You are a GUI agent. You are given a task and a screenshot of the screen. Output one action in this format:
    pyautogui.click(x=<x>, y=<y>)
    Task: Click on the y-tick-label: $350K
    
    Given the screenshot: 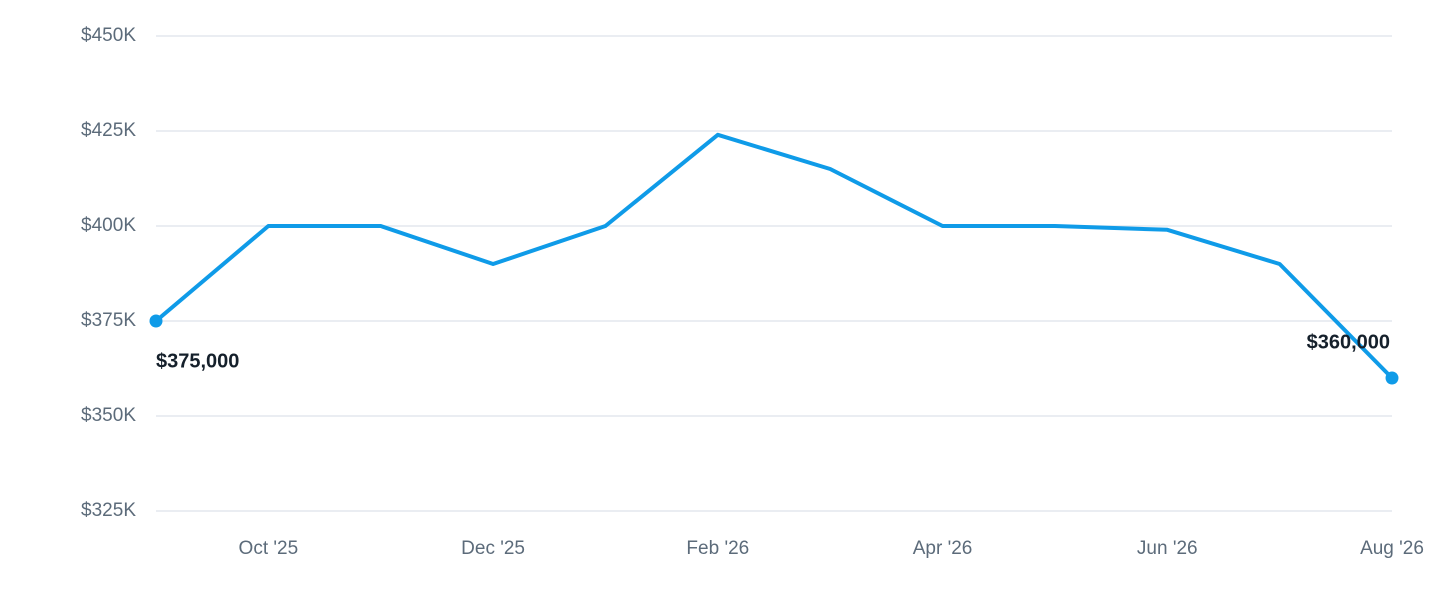 What is the action you would take?
    pyautogui.click(x=108, y=415)
    